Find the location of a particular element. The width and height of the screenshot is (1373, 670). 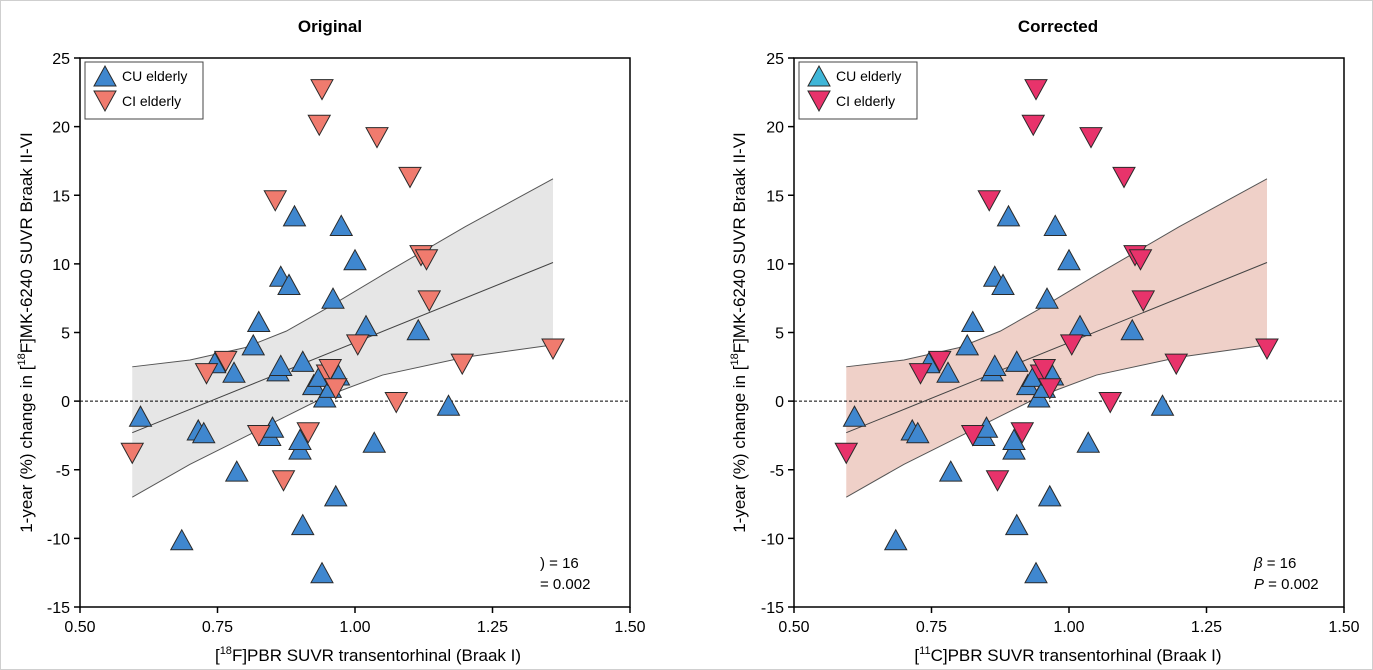

x-tick-label: 1.50 is located at coordinates (1343, 627).